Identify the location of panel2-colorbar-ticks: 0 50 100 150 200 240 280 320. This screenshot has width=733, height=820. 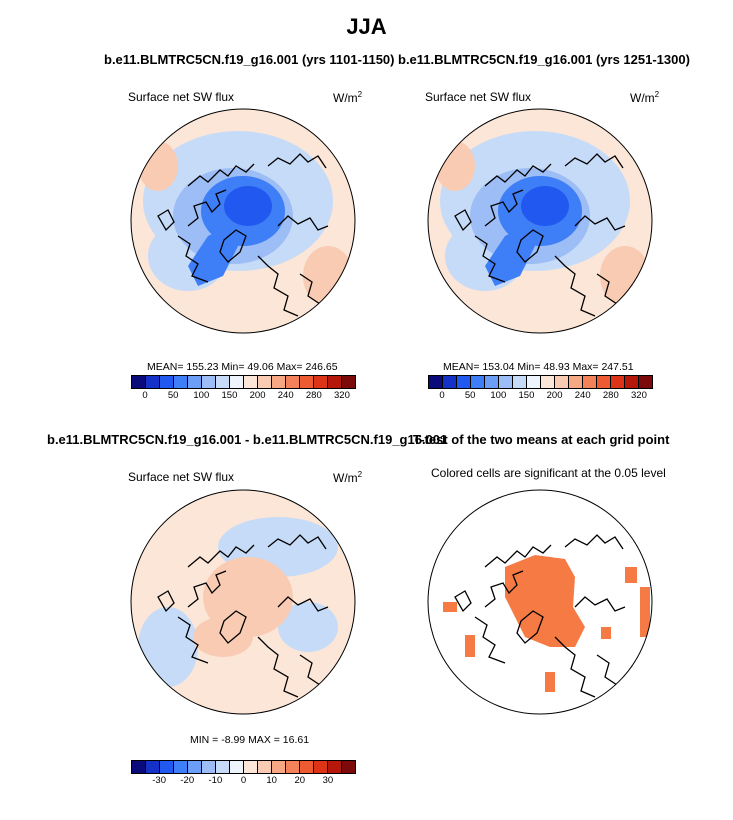
(540, 397).